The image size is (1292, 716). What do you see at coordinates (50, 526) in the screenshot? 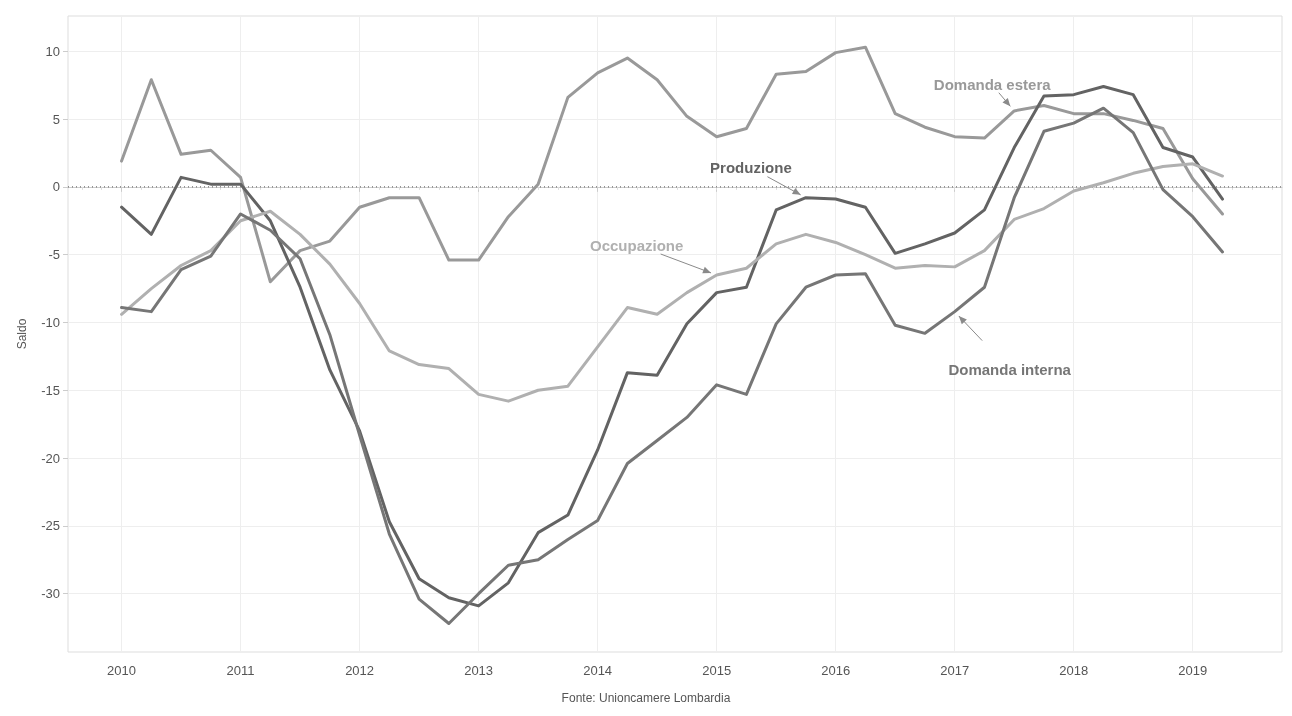
I see `y-tick-label: -25` at bounding box center [50, 526].